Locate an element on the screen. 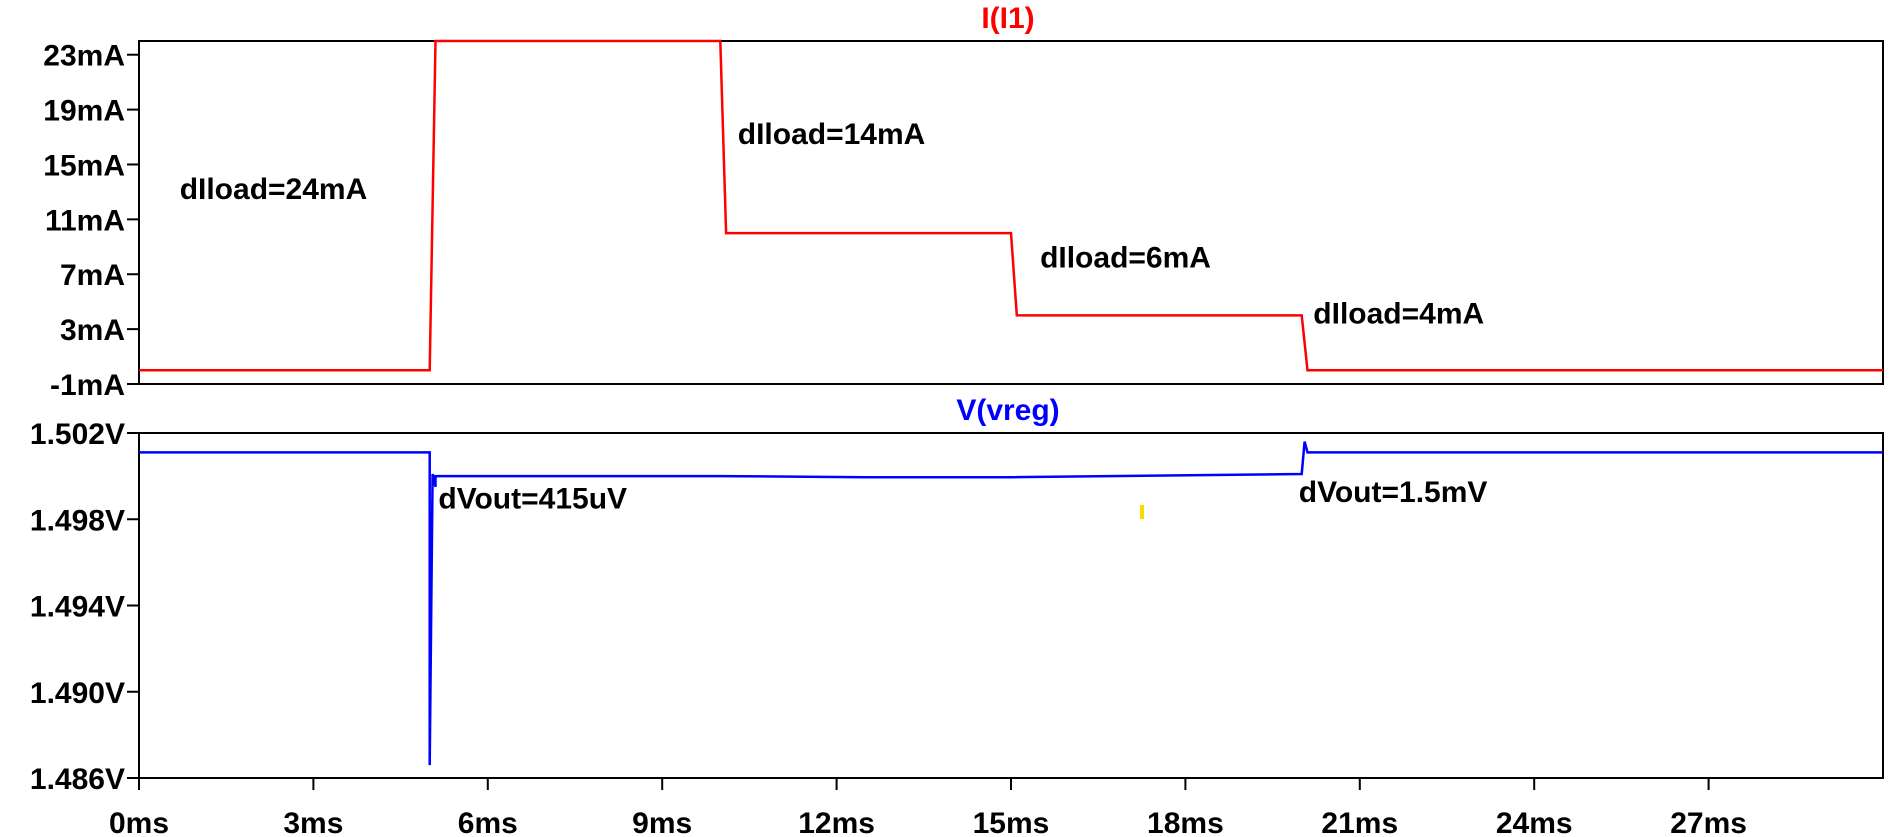 The width and height of the screenshot is (1896, 837). top-pane-y-tick-label: 15mA is located at coordinates (84, 165).